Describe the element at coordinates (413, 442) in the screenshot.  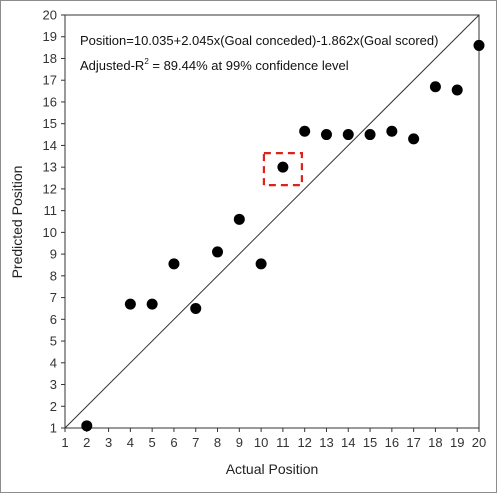
I see `x-tick-label: 17` at that location.